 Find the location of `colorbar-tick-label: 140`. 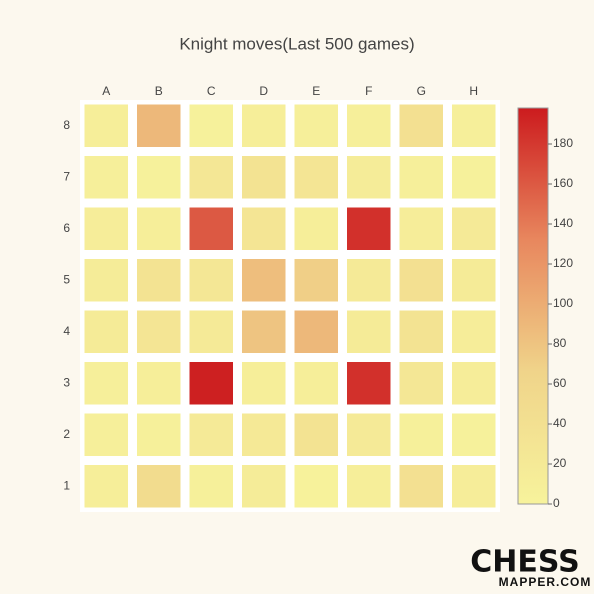

colorbar-tick-label: 140 is located at coordinates (563, 223).